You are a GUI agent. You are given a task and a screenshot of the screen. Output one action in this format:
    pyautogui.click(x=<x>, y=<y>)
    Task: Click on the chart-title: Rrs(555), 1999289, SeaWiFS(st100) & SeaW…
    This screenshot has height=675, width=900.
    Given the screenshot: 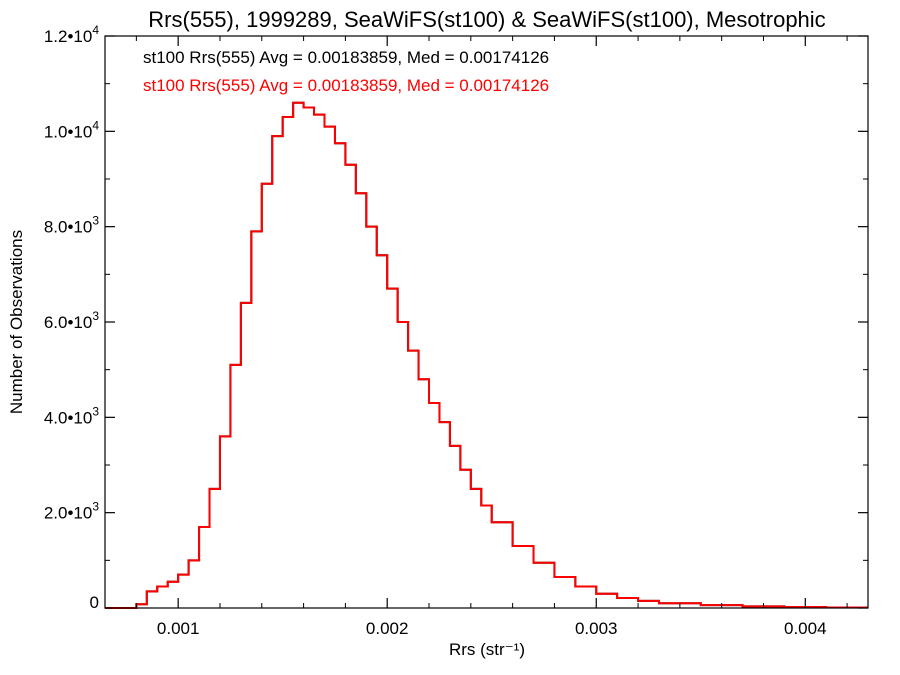 What is the action you would take?
    pyautogui.click(x=486, y=19)
    